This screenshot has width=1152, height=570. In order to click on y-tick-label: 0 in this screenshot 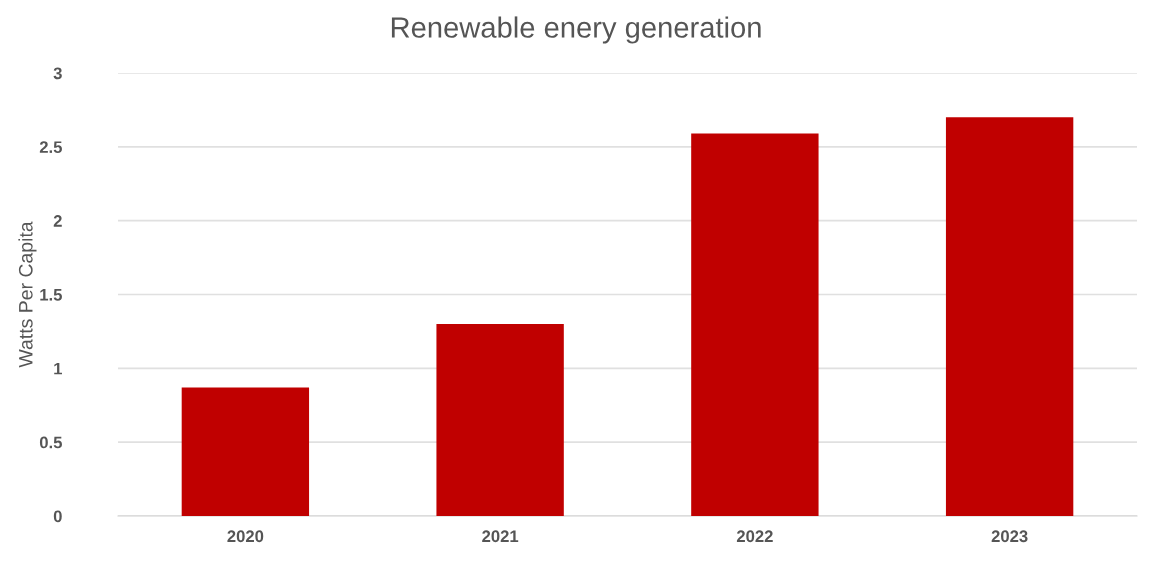, I will do `click(57, 516)`.